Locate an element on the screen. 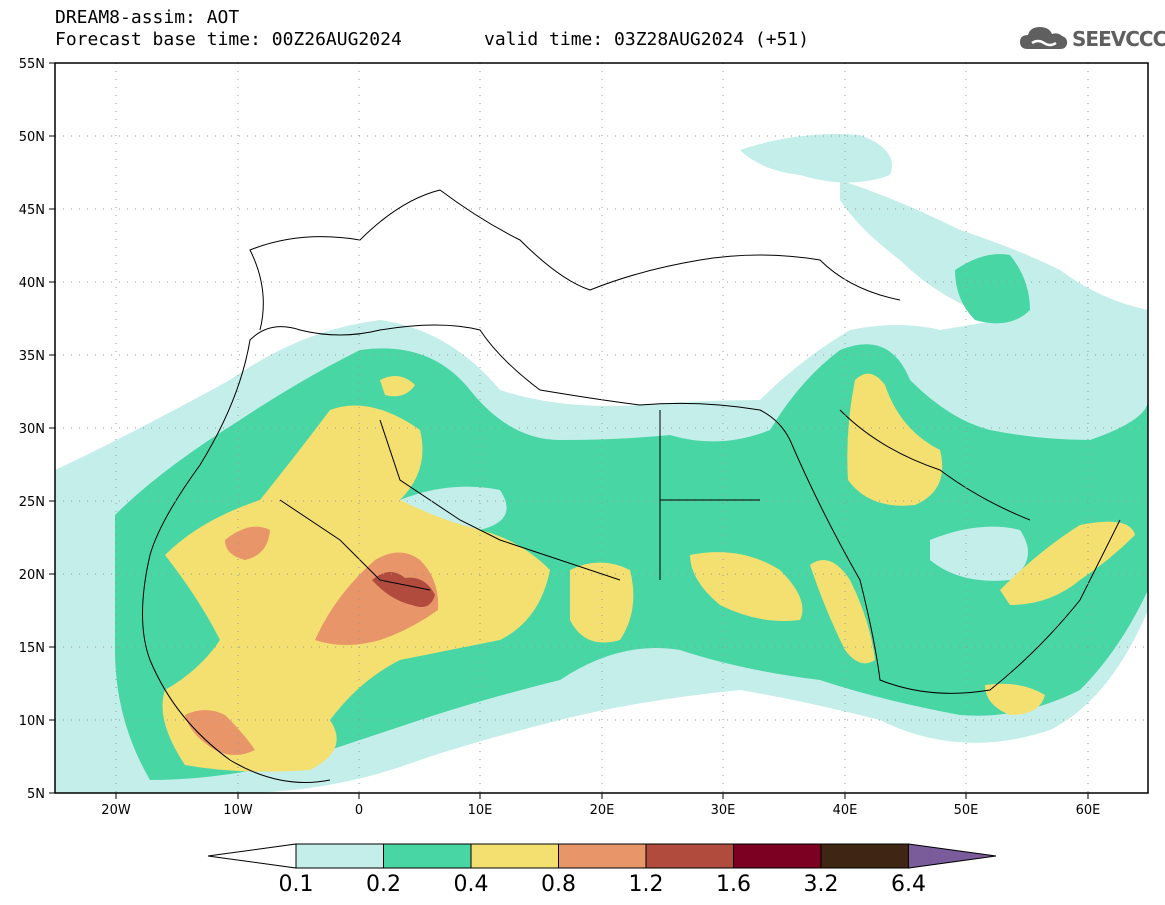 This screenshot has width=1165, height=905. colorbar-label: 3.2 is located at coordinates (821, 884).